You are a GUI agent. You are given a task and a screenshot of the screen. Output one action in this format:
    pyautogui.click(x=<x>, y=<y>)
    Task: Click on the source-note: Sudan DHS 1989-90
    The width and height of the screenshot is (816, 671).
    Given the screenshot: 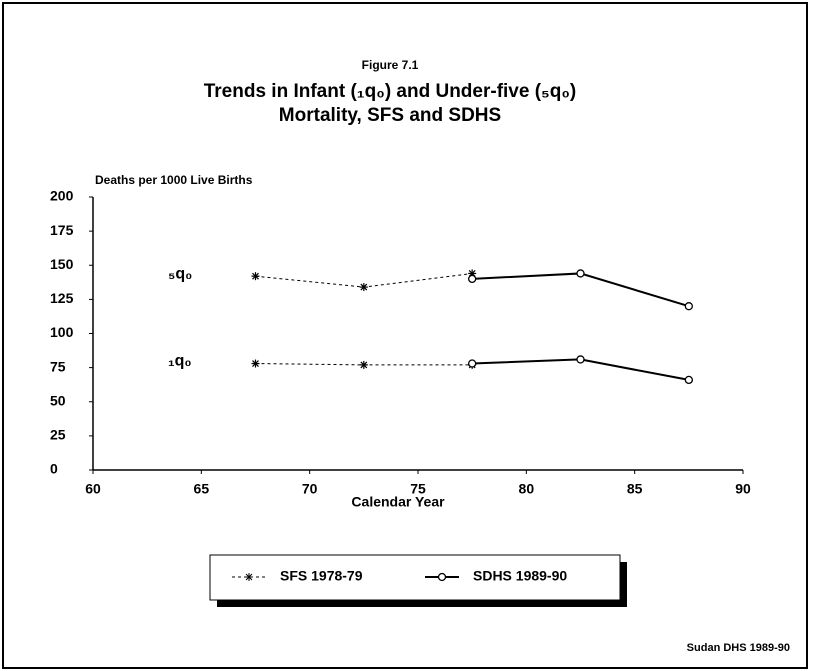 What is the action you would take?
    pyautogui.click(x=738, y=648)
    